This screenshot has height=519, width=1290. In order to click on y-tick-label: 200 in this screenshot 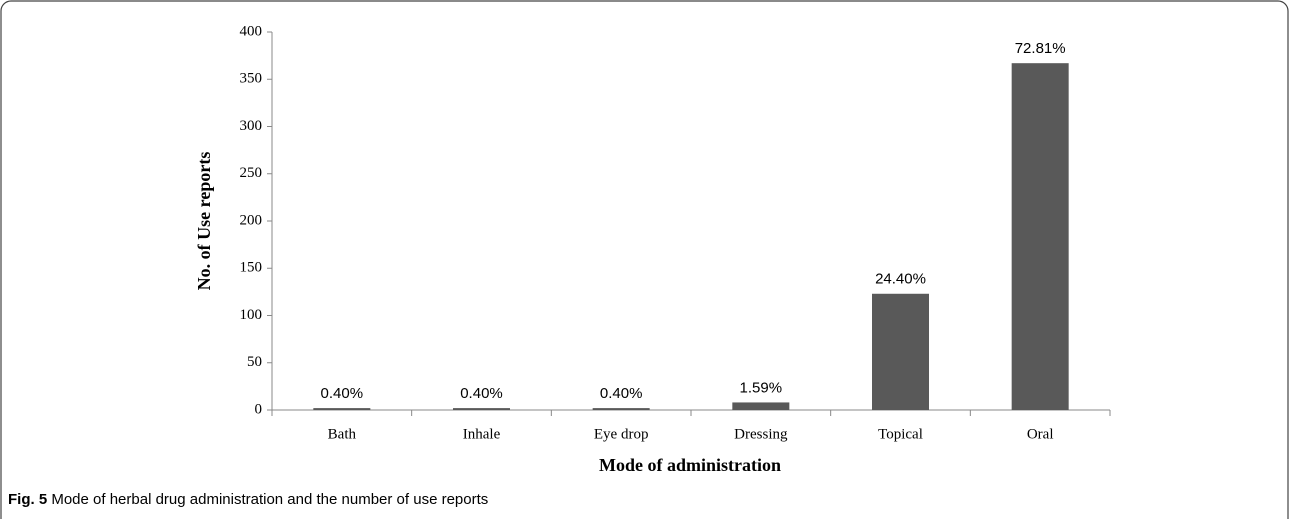, I will do `click(251, 220)`.